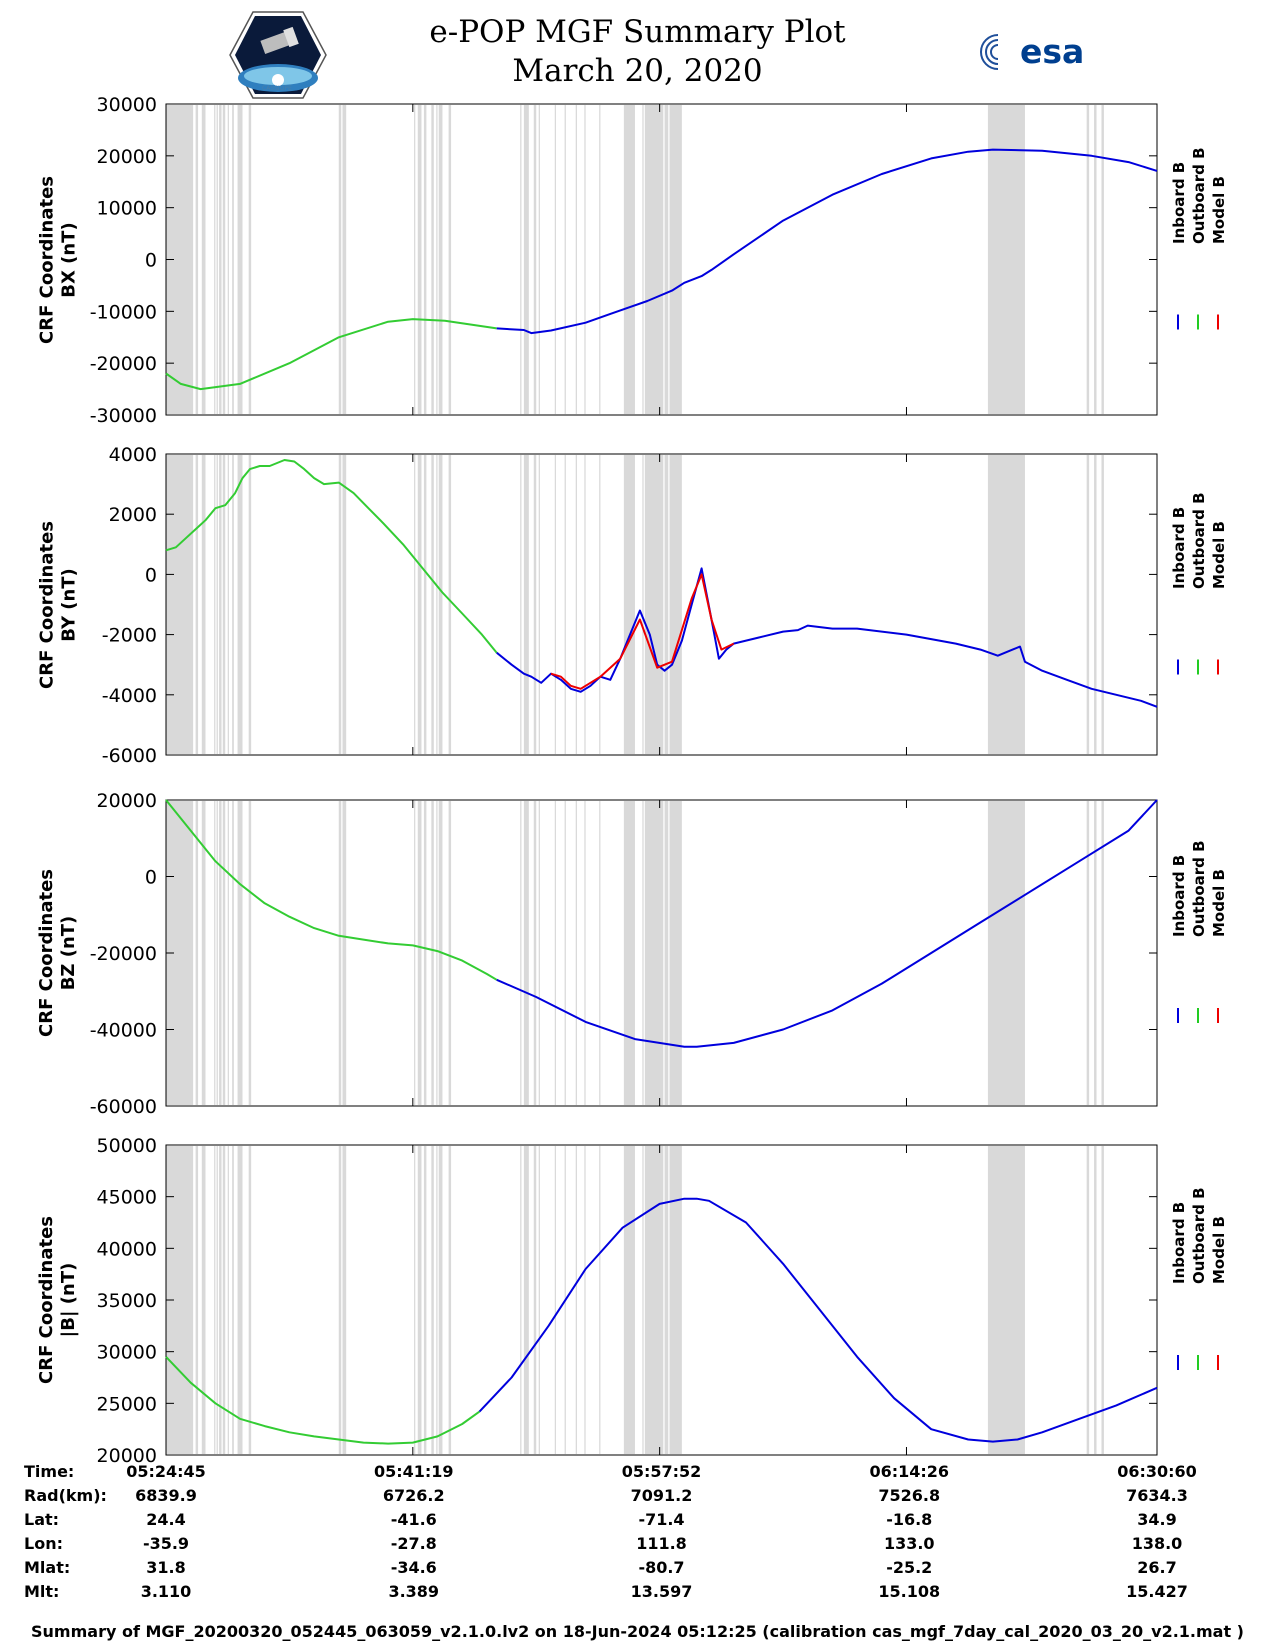  I want to click on ephemeris-cell: 06:14:26, so click(909, 1471).